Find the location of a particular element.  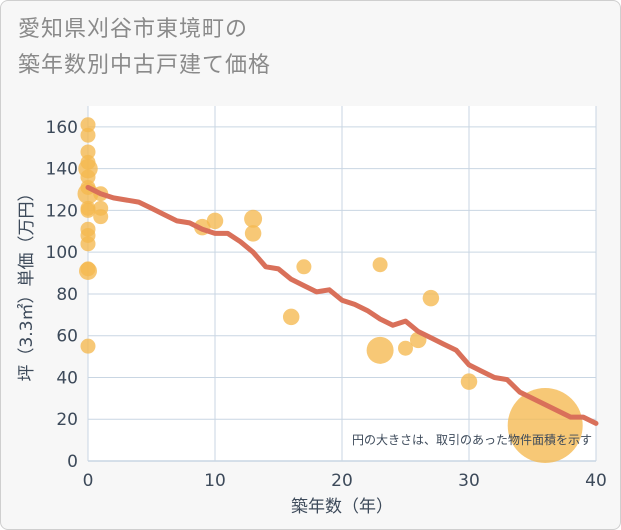

y-tick-label: 20 is located at coordinates (67, 420).